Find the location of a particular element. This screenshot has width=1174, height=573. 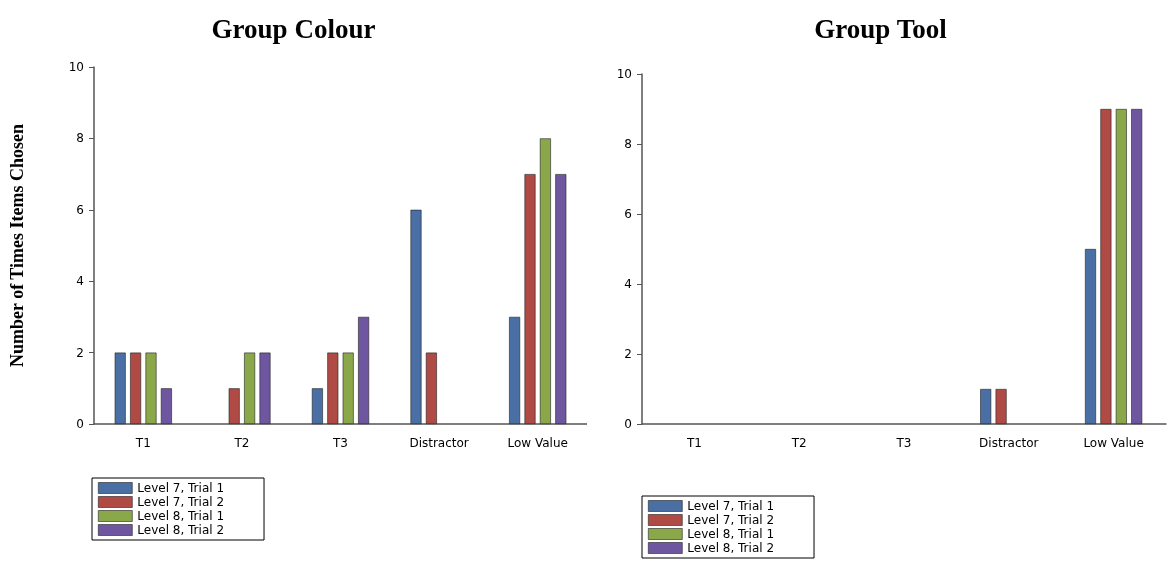

chart-title: Group Colour is located at coordinates (293, 28).